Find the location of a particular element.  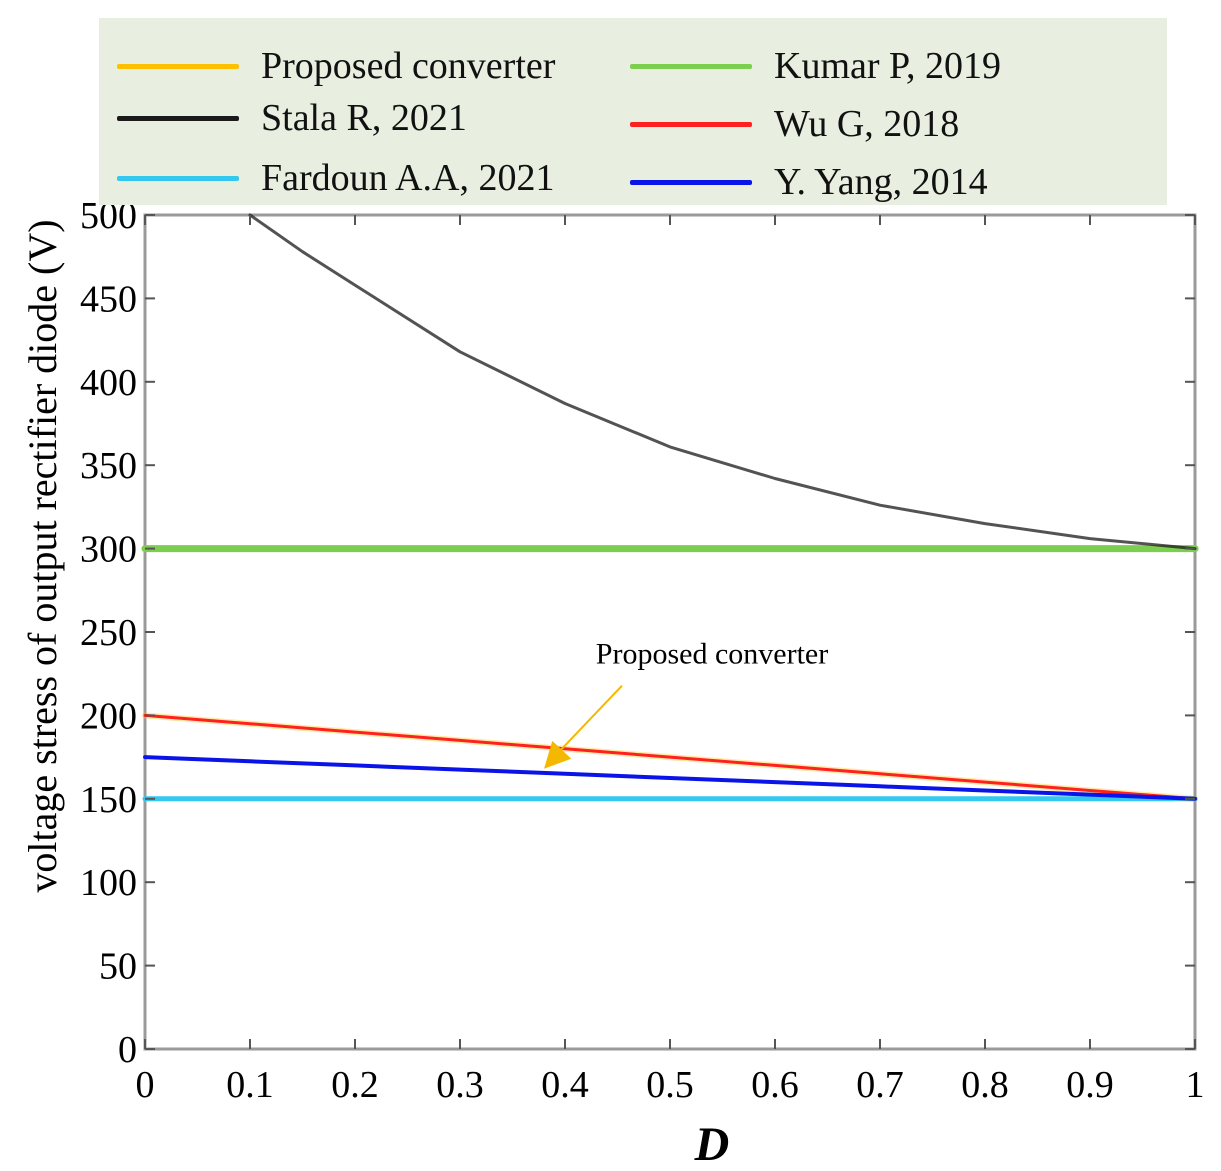

legend-item-stala: Stala R, 2021 is located at coordinates (292, 118).